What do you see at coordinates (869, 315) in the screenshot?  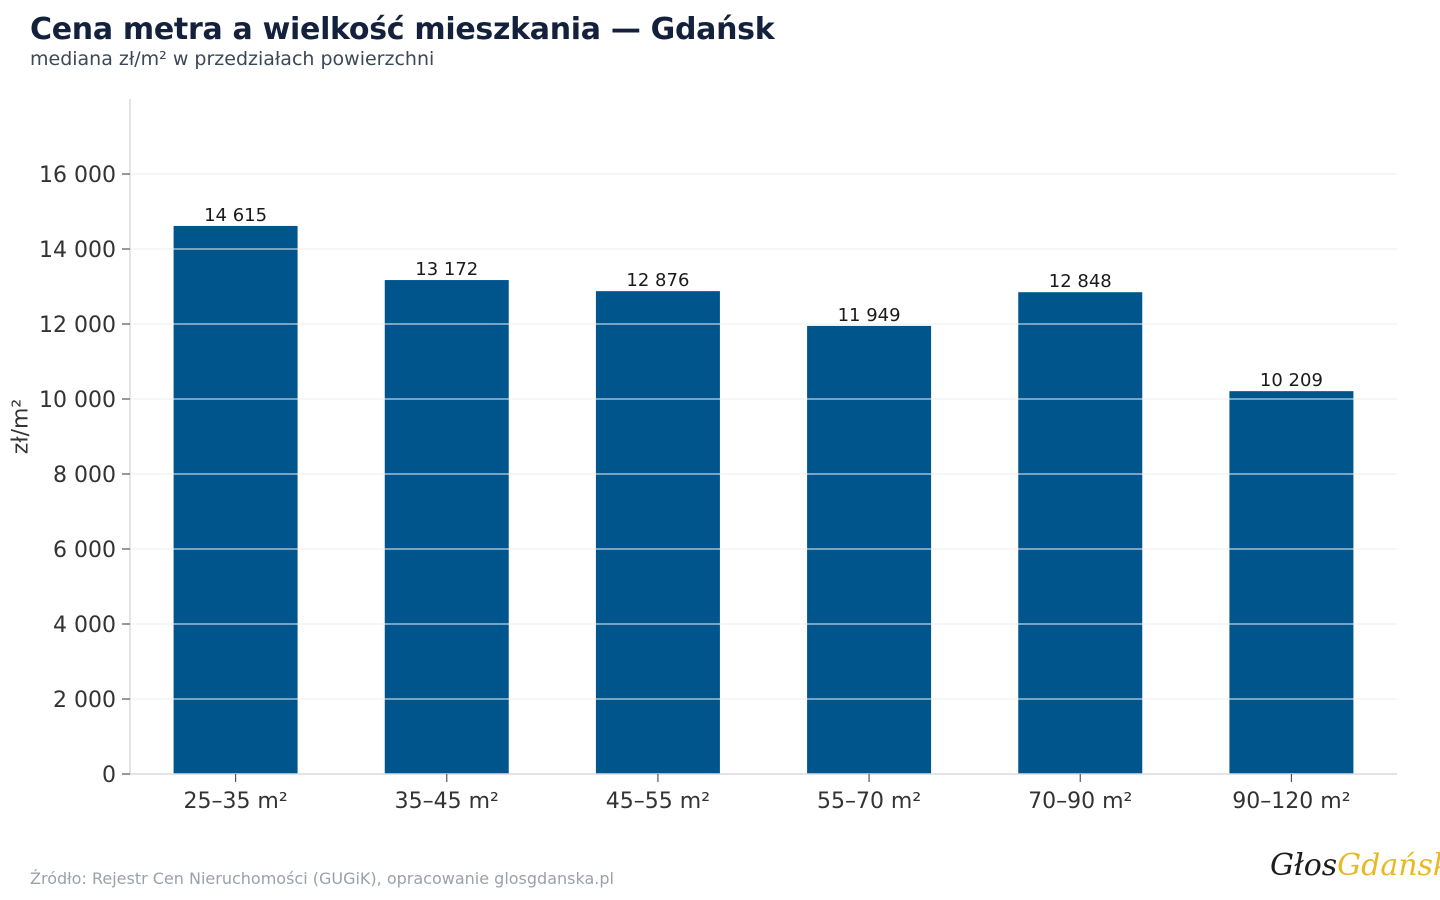 I see `value-label: 11 949` at bounding box center [869, 315].